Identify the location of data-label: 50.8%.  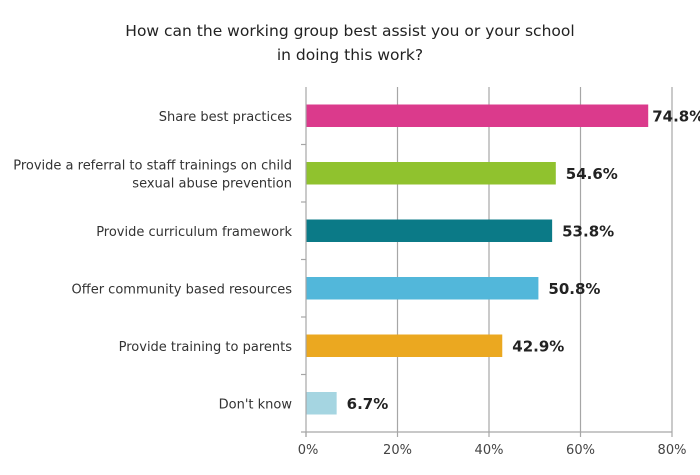
(574, 289).